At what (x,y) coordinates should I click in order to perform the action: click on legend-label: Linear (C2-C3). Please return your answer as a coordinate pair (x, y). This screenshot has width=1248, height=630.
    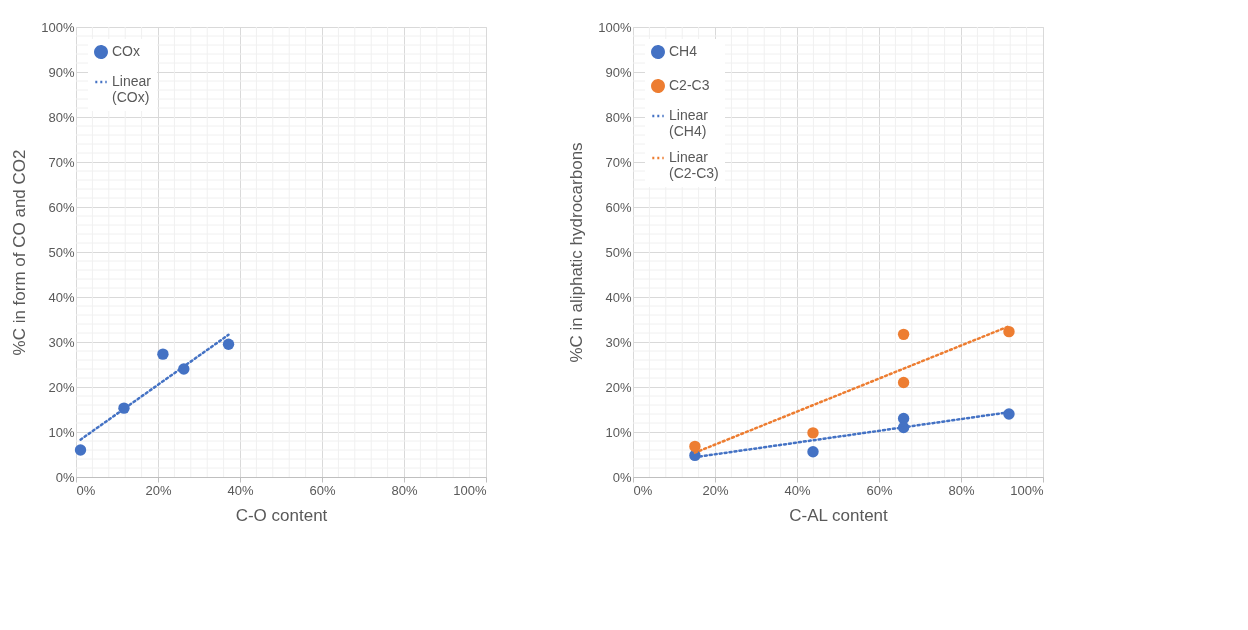
    Looking at the image, I should click on (694, 165).